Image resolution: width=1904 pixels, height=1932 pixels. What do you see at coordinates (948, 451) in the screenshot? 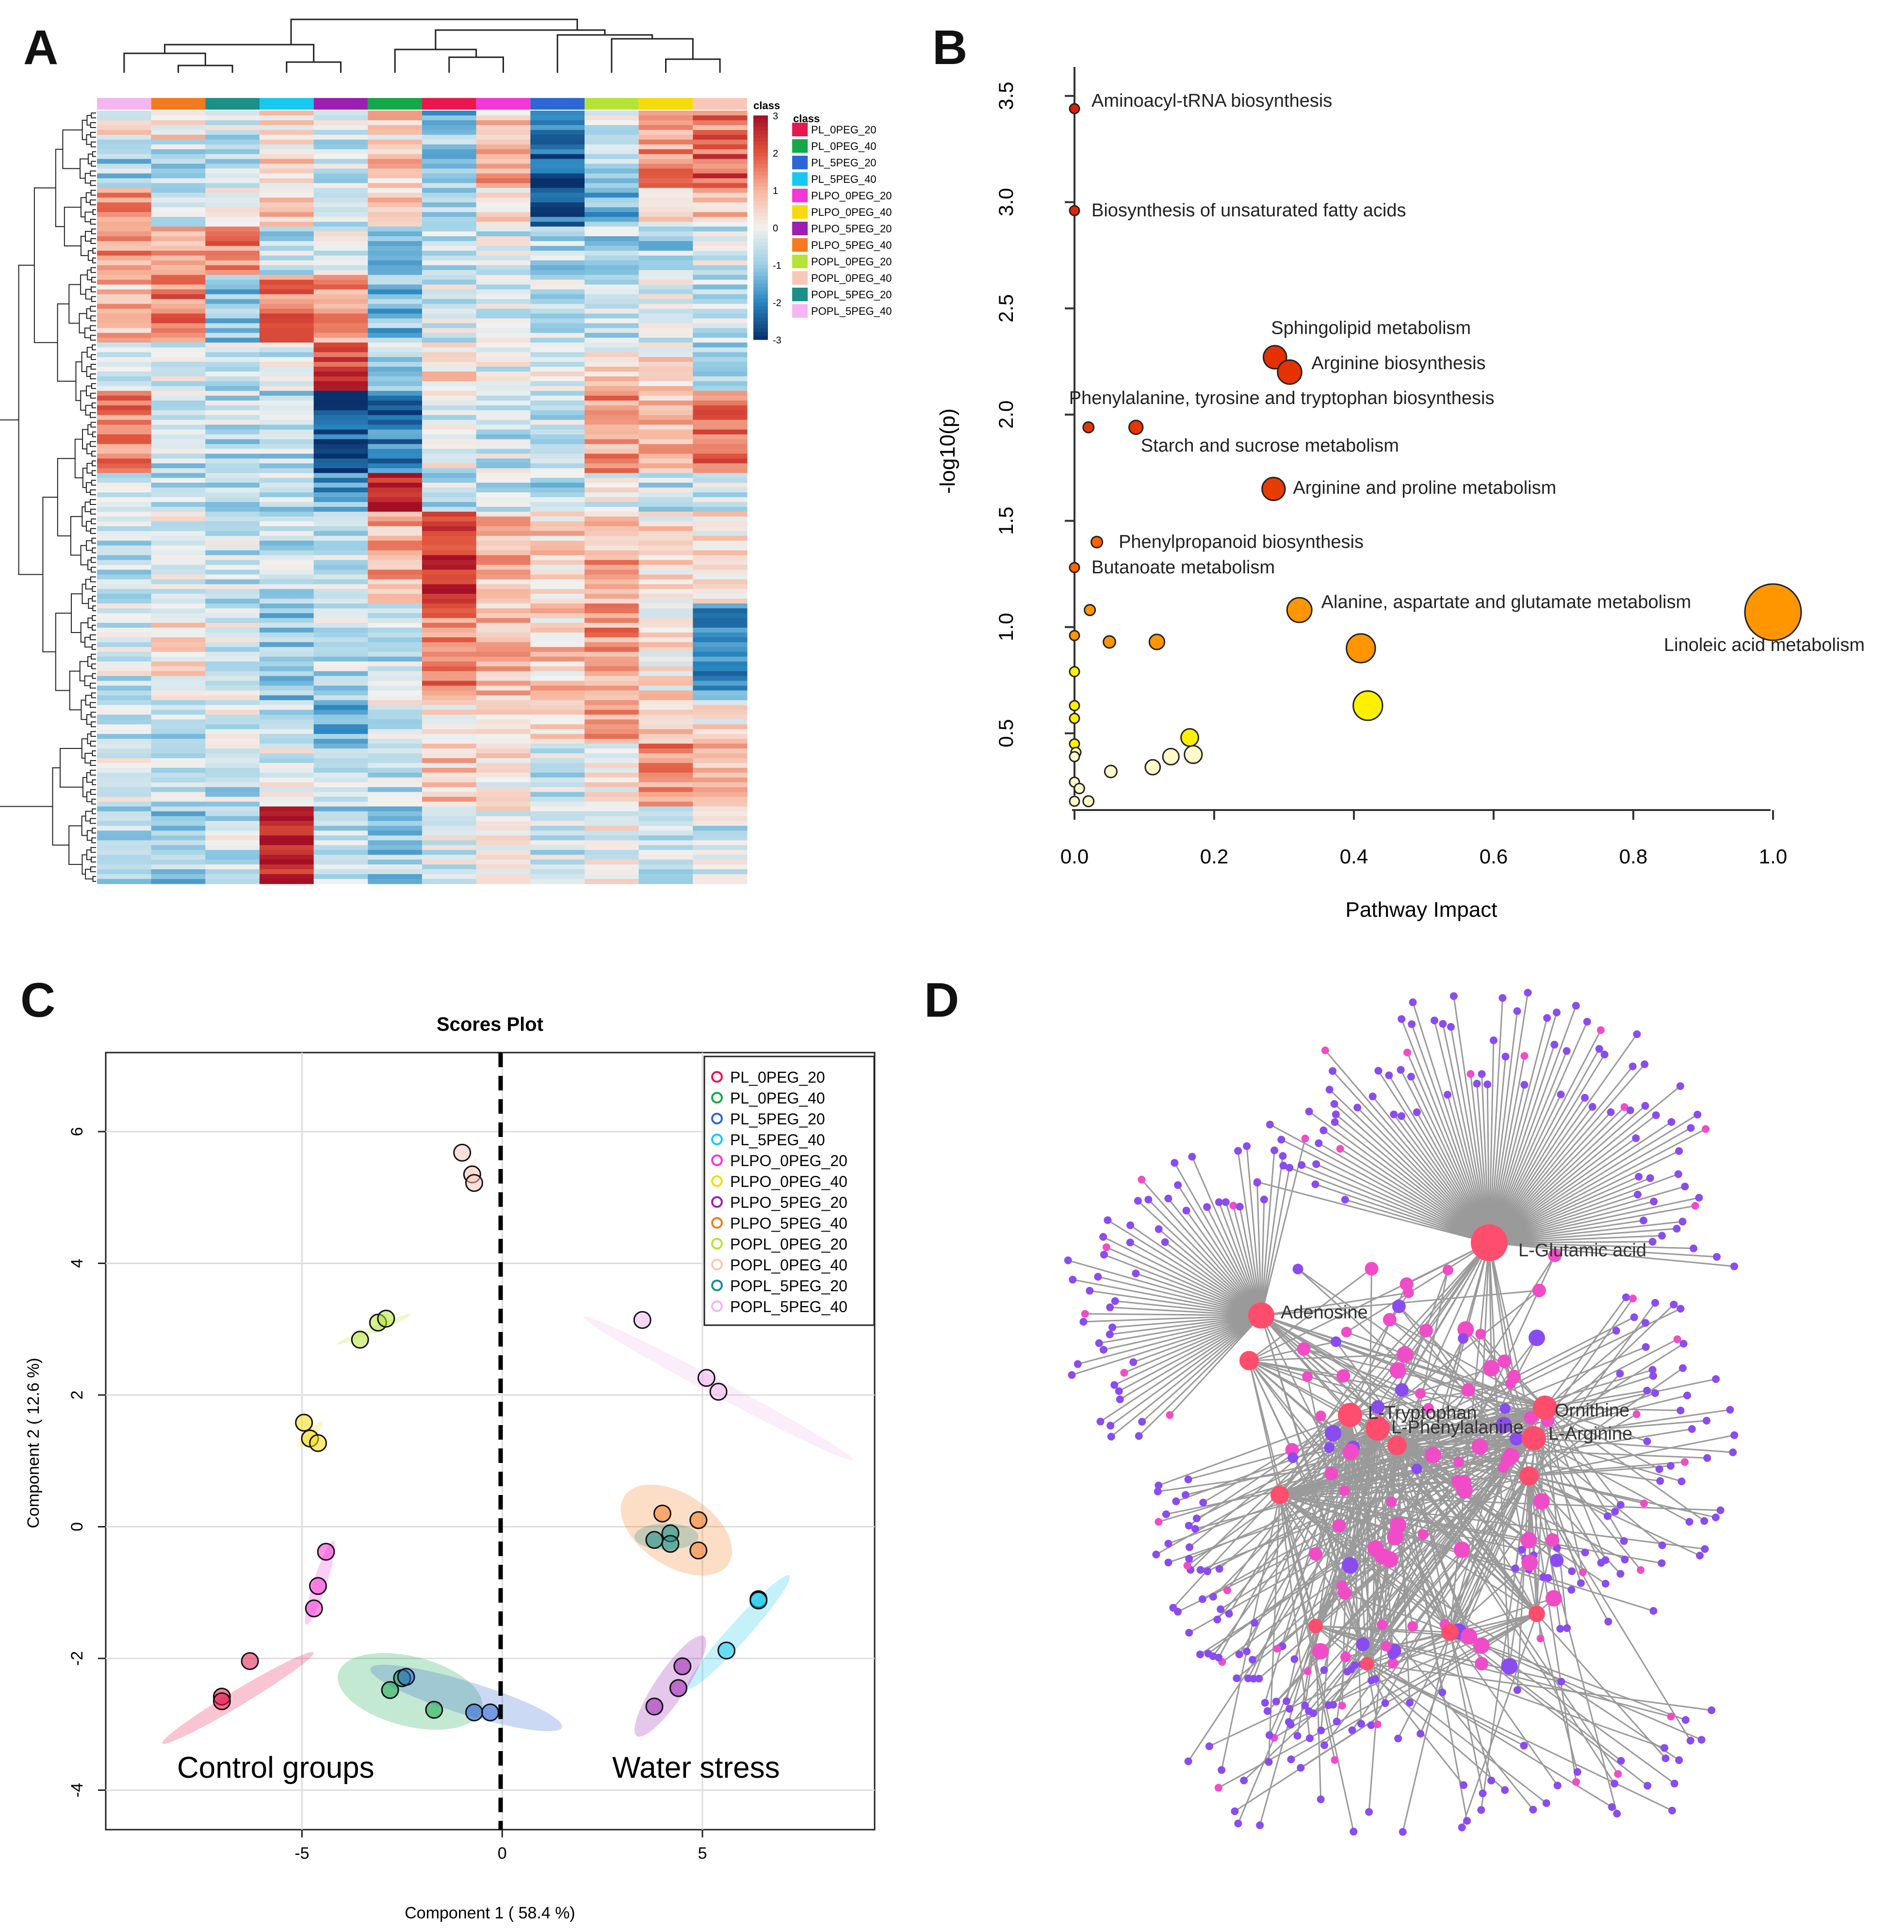
I see `y-axis-label: -log10(p)` at bounding box center [948, 451].